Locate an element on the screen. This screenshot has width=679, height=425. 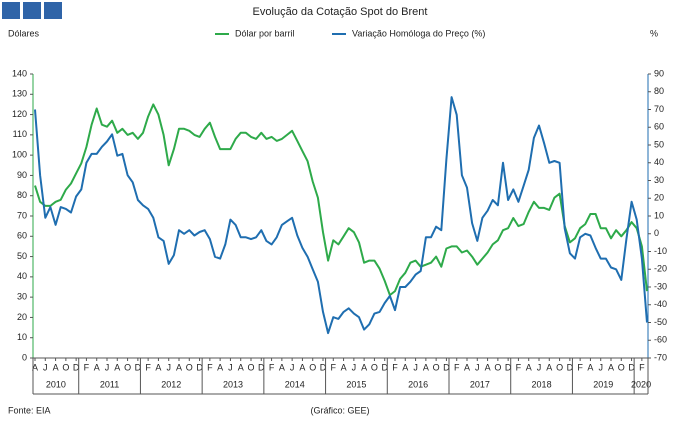
y-axis-label: Dólares is located at coordinates (24, 33).